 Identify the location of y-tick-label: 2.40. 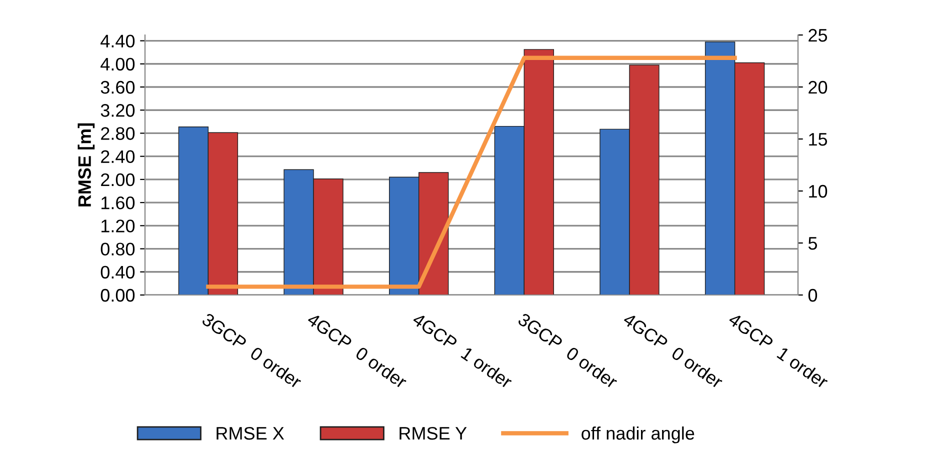
(118, 157).